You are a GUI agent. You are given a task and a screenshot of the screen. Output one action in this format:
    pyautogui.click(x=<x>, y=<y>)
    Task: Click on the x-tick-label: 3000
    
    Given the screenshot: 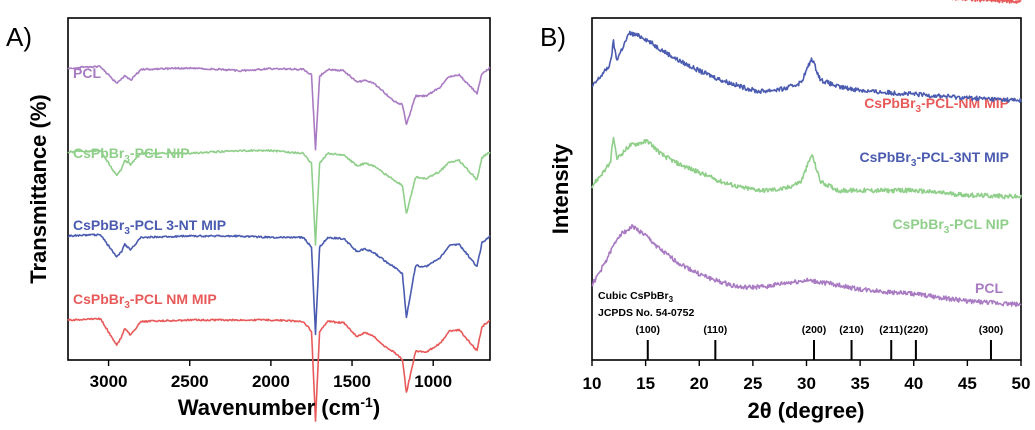 What is the action you would take?
    pyautogui.click(x=109, y=381)
    